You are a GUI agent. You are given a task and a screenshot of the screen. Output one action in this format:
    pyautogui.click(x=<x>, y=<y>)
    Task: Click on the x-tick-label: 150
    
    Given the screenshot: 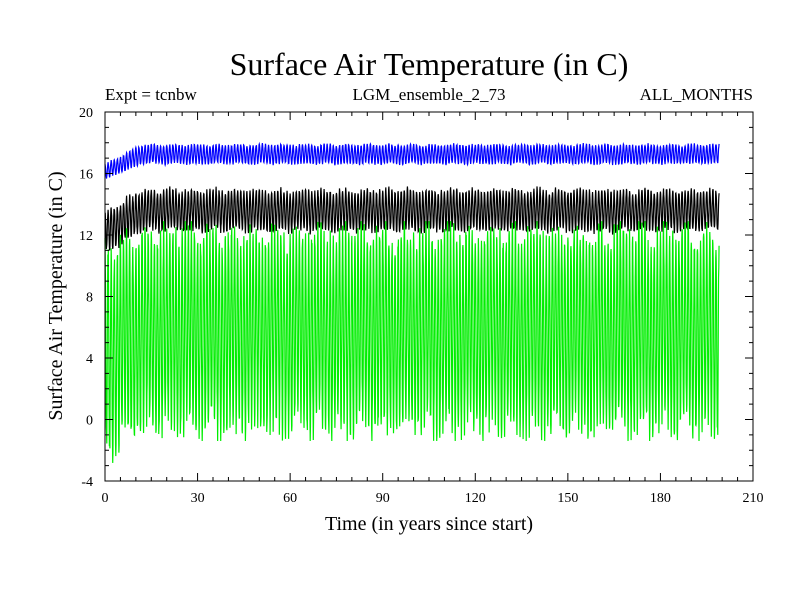 What is the action you would take?
    pyautogui.click(x=567, y=498)
    